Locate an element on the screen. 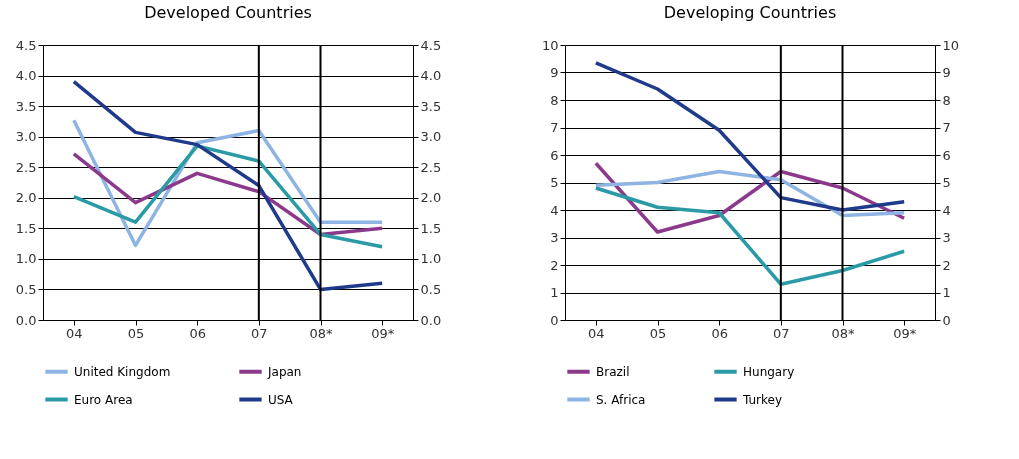  y2-tick-label: 3 is located at coordinates (946, 237).